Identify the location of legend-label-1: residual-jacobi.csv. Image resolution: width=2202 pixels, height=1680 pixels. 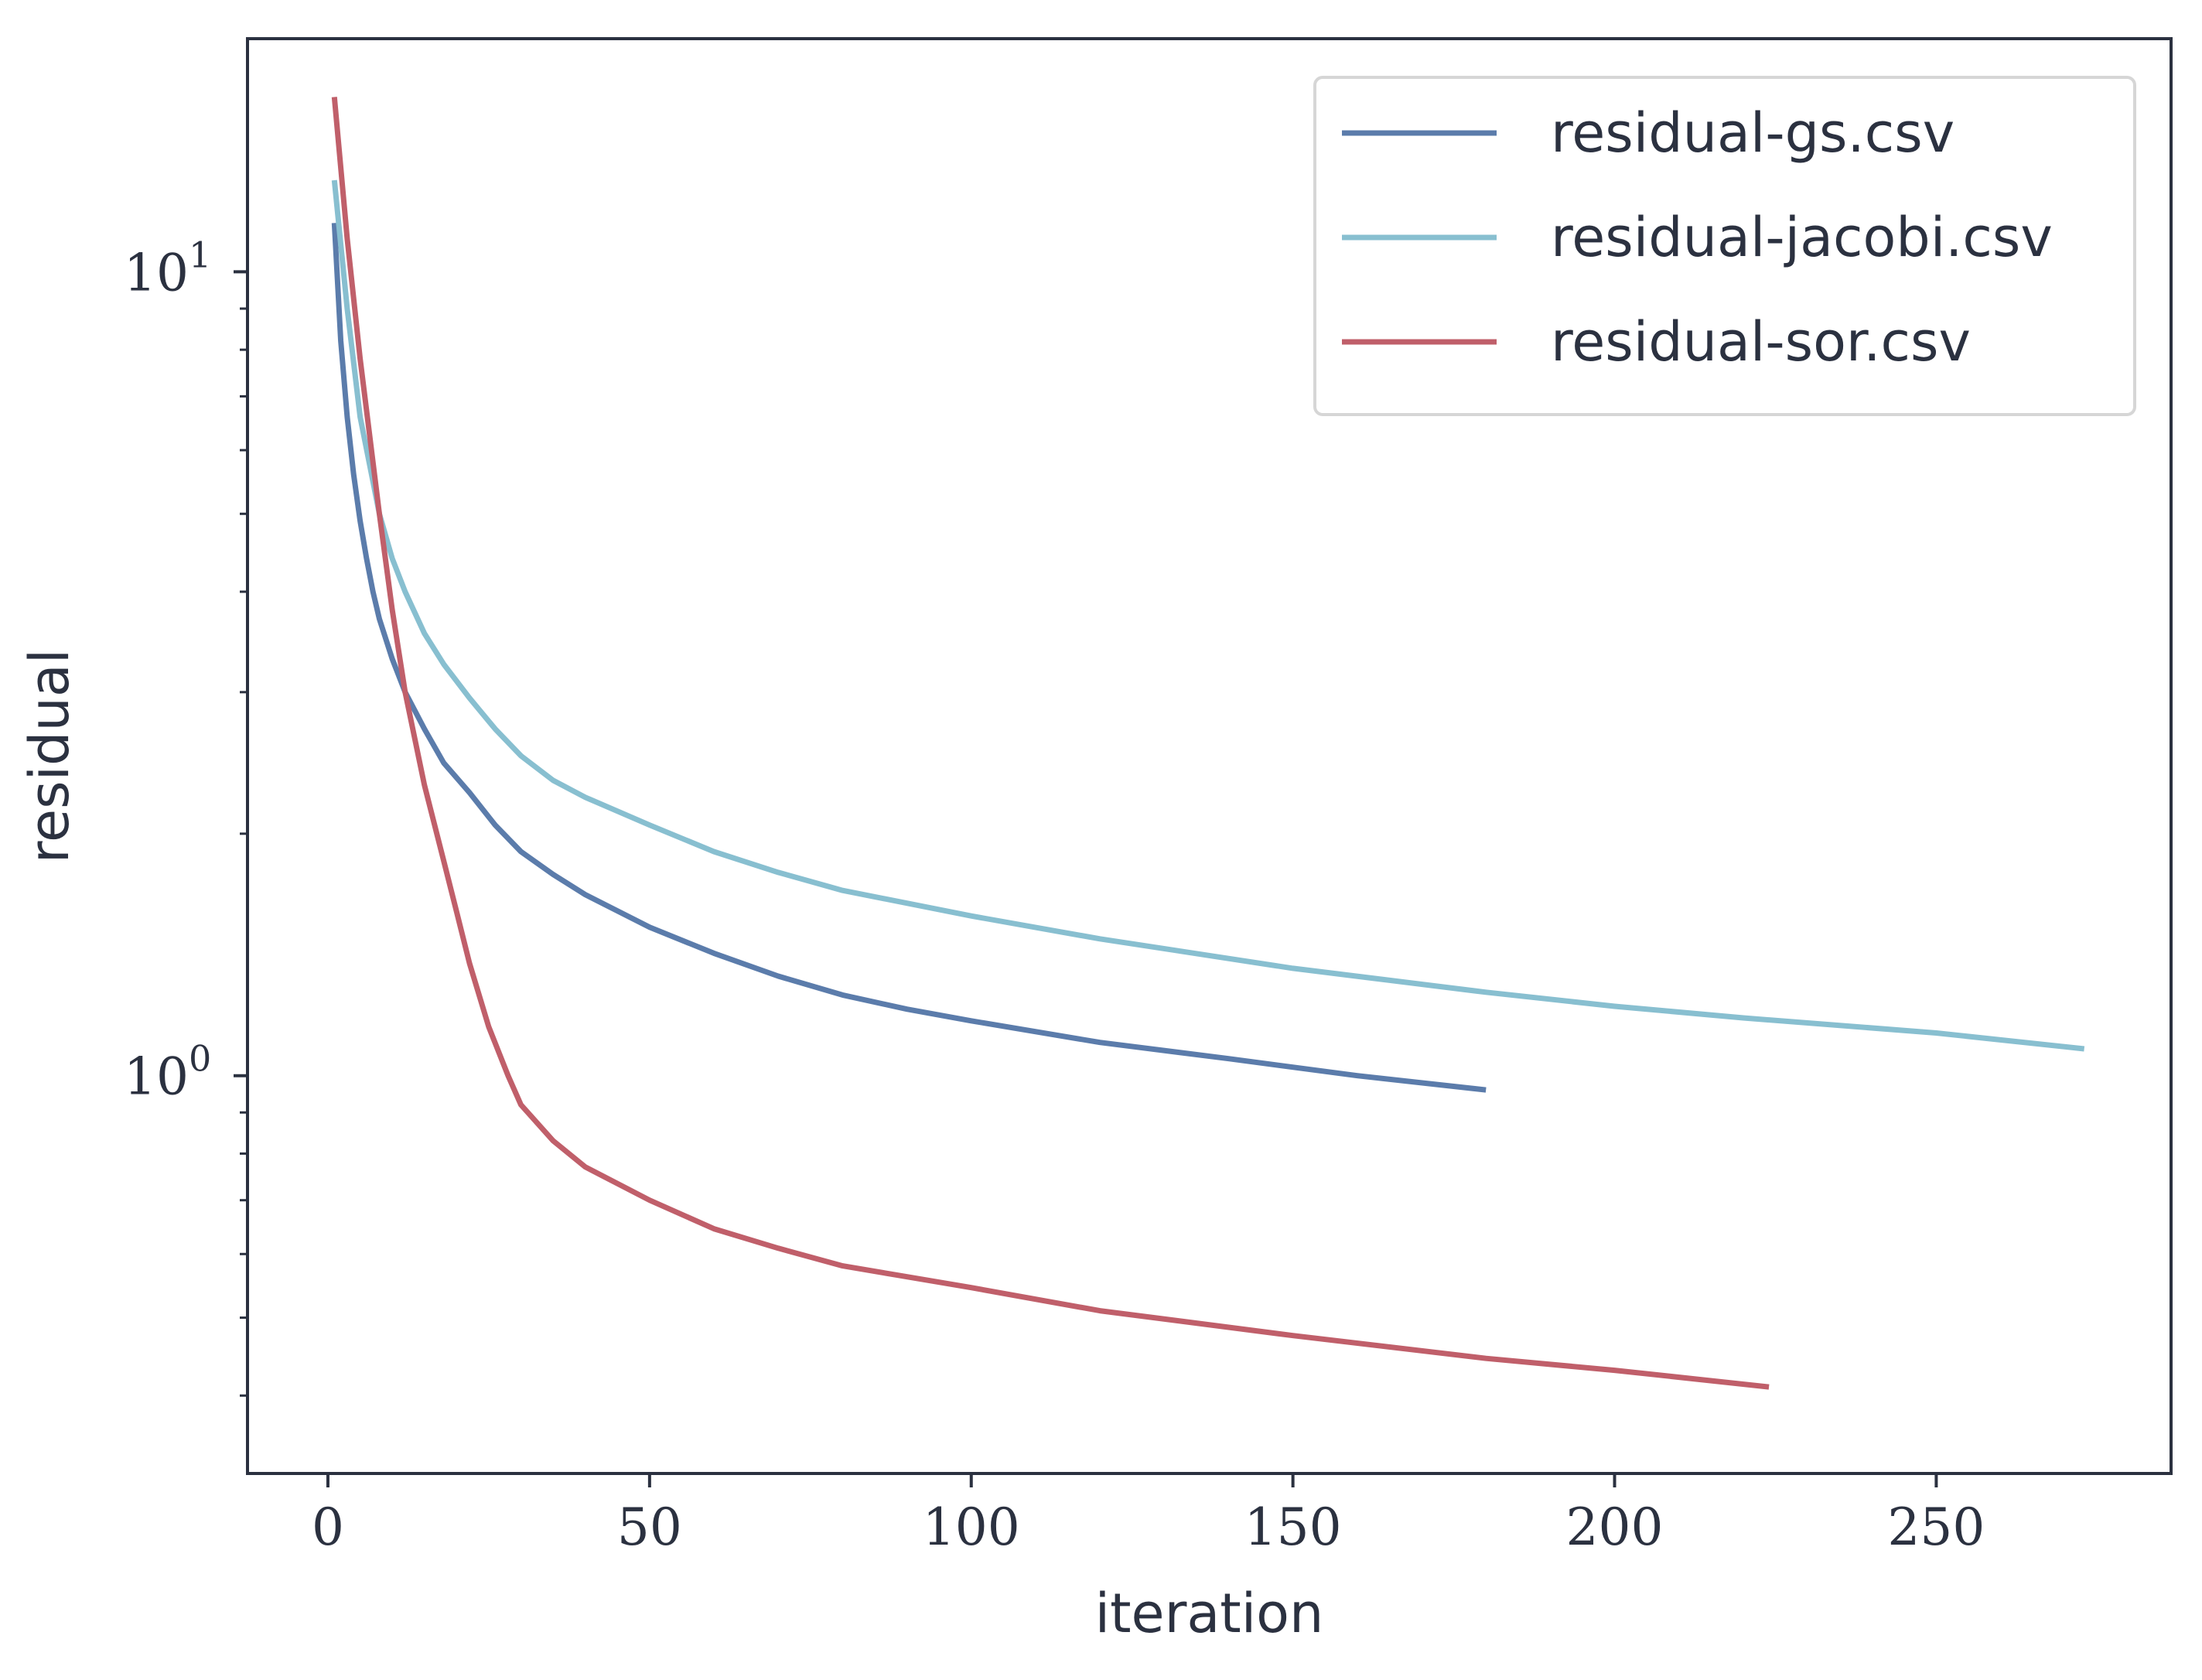
(1802, 238).